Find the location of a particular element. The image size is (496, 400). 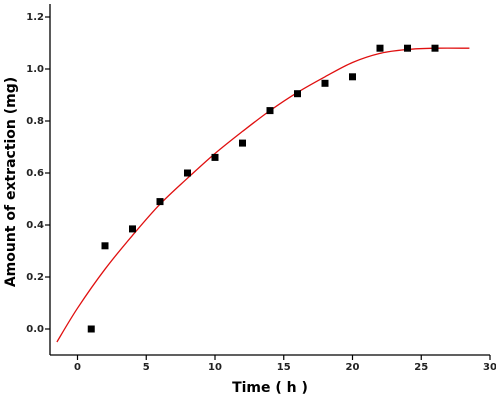

x-tick-label: 20 is located at coordinates (353, 367).